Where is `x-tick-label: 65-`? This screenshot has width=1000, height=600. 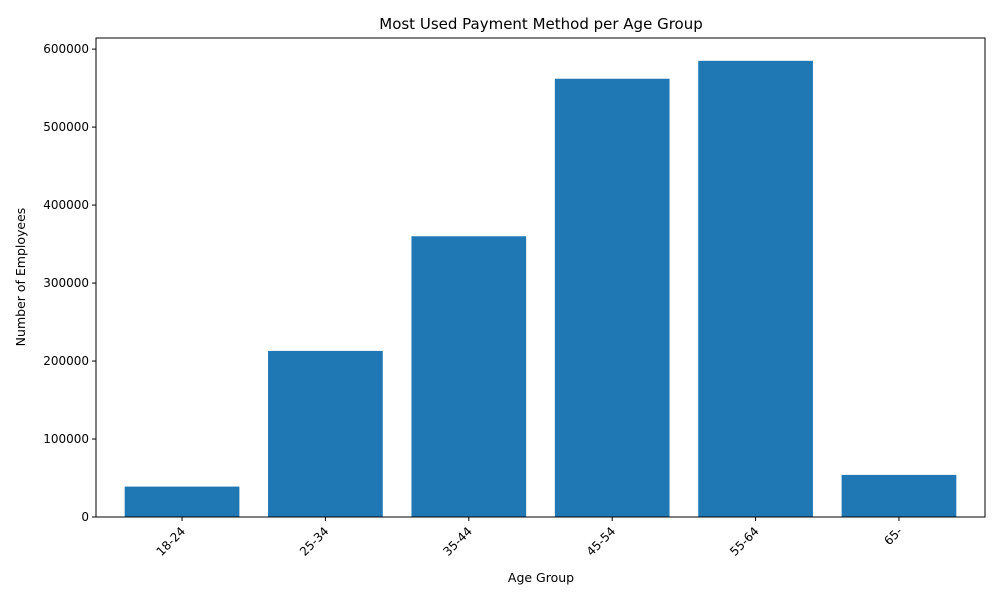
x-tick-label: 65- is located at coordinates (893, 536).